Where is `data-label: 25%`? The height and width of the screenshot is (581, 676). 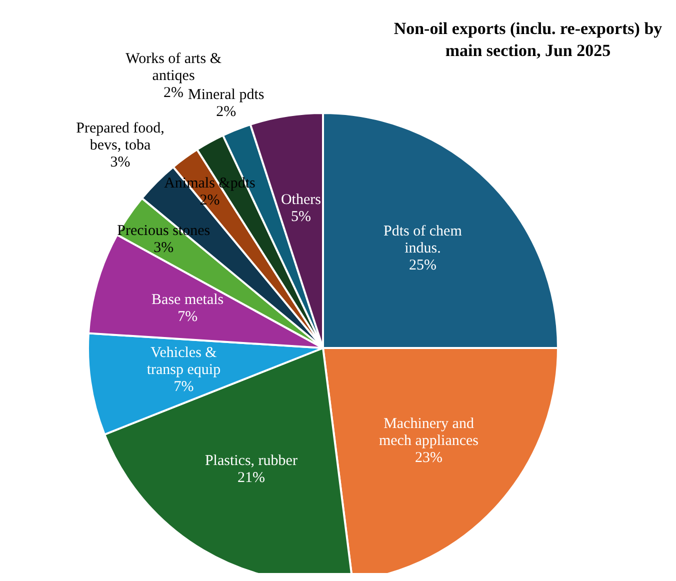 data-label: 25% is located at coordinates (422, 265).